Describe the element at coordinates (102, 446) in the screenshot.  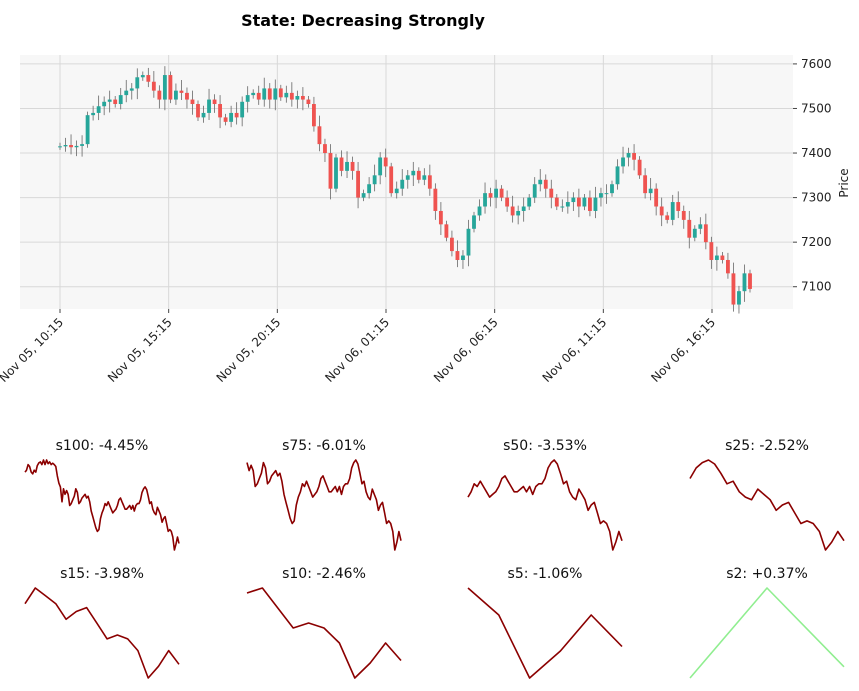
I see `small-chart-title: s100: -4.45%` at that location.